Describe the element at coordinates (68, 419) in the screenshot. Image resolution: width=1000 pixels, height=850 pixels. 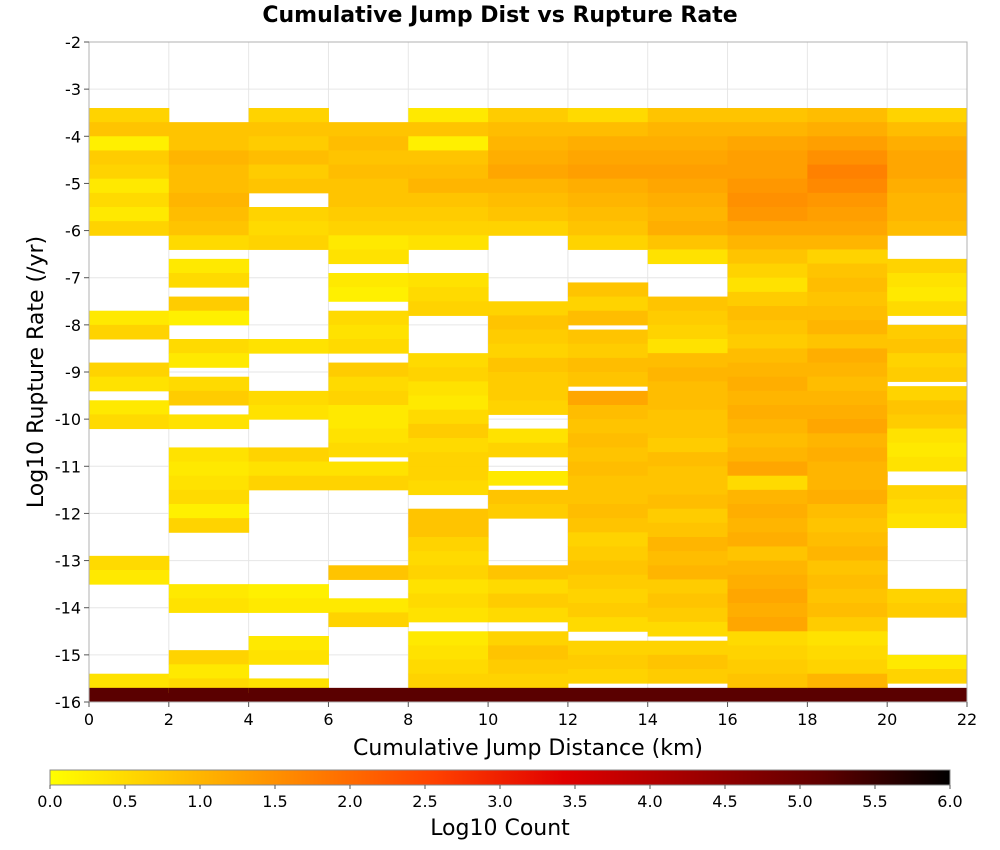
I see `y-tick-label: -10` at that location.